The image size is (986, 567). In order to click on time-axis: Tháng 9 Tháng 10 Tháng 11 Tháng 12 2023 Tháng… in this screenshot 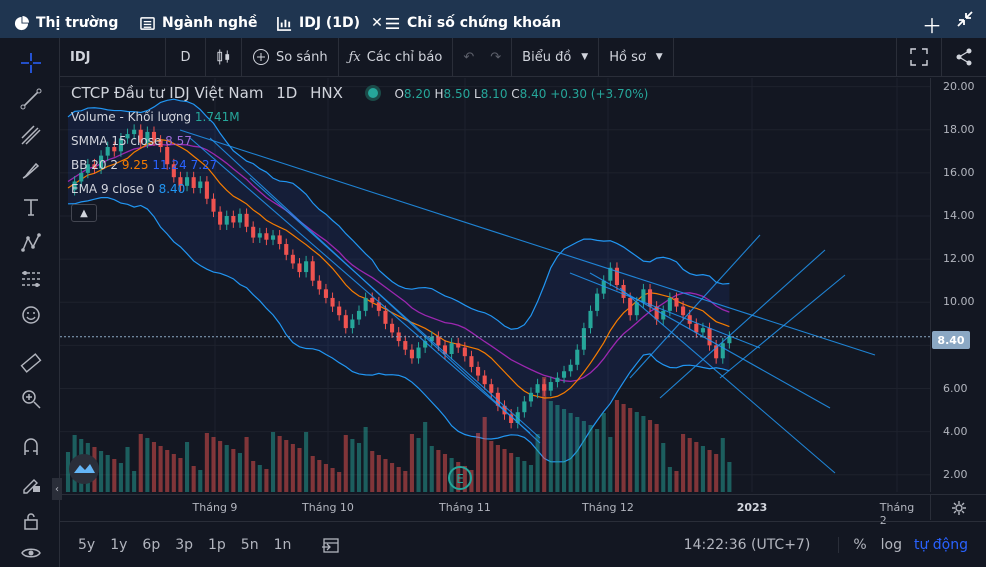, I will do `click(495, 510)`.